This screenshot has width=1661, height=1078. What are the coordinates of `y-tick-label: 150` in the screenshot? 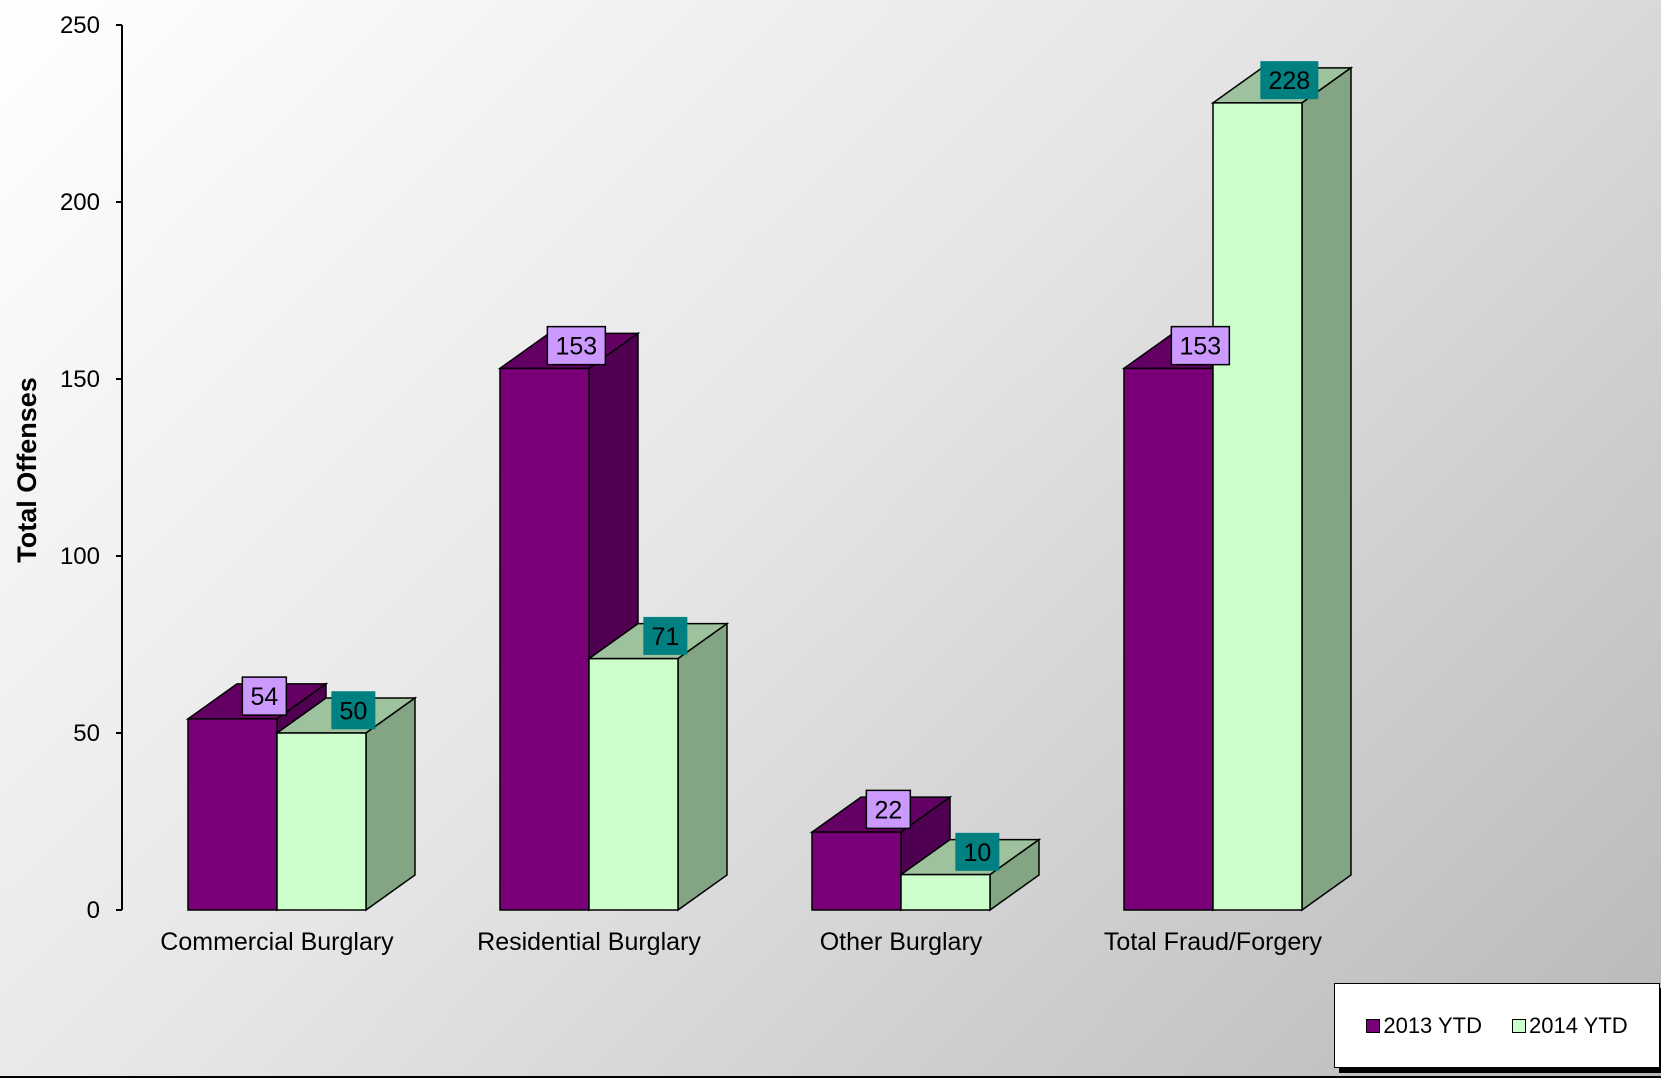 It's located at (80, 379).